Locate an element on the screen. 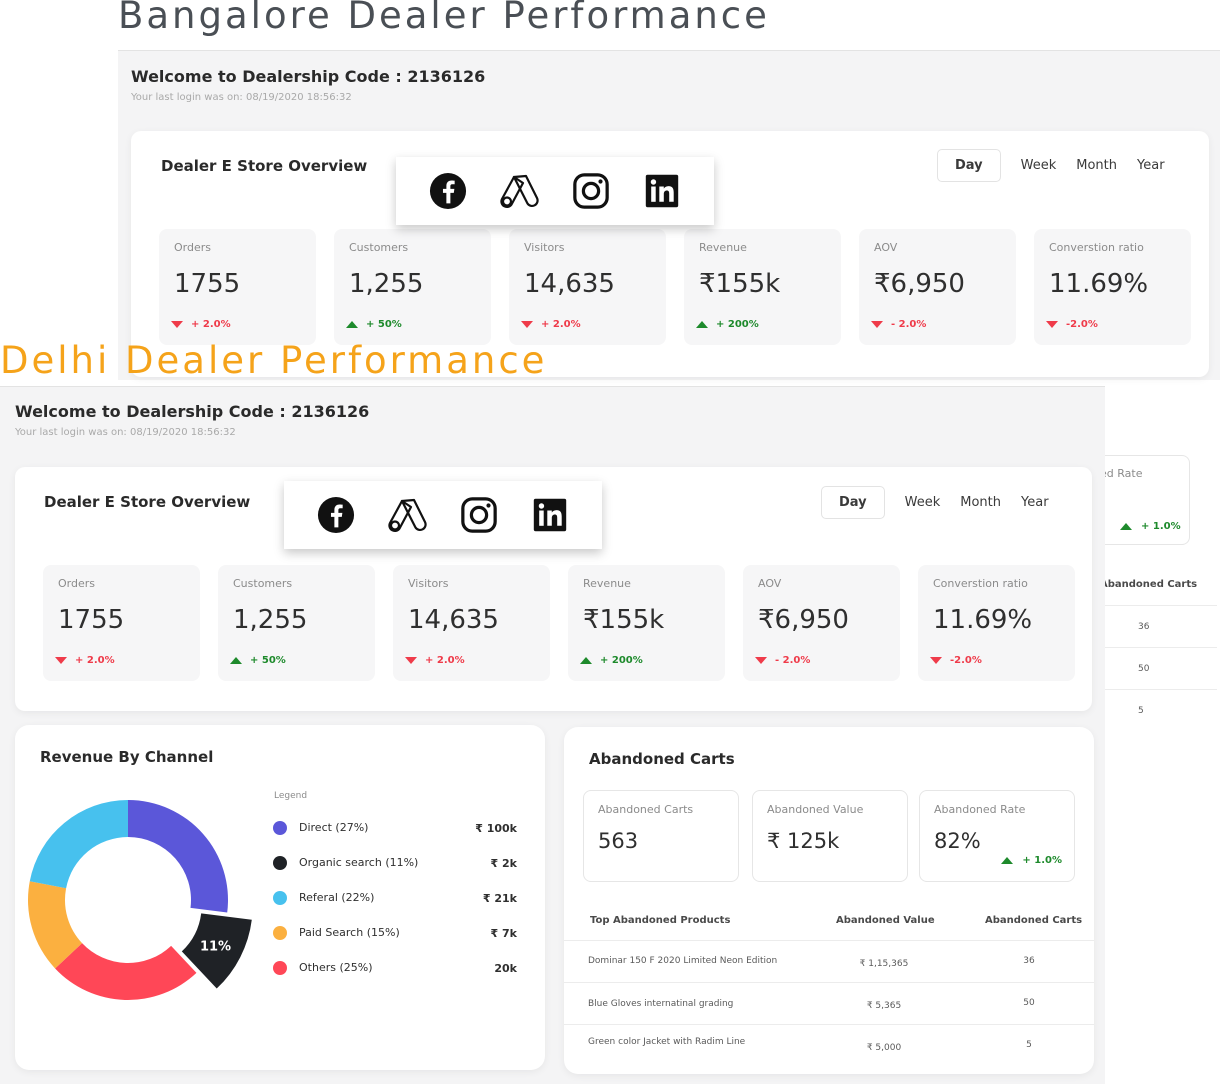 The width and height of the screenshot is (1220, 1084). social-icons-popup is located at coordinates (555, 191).